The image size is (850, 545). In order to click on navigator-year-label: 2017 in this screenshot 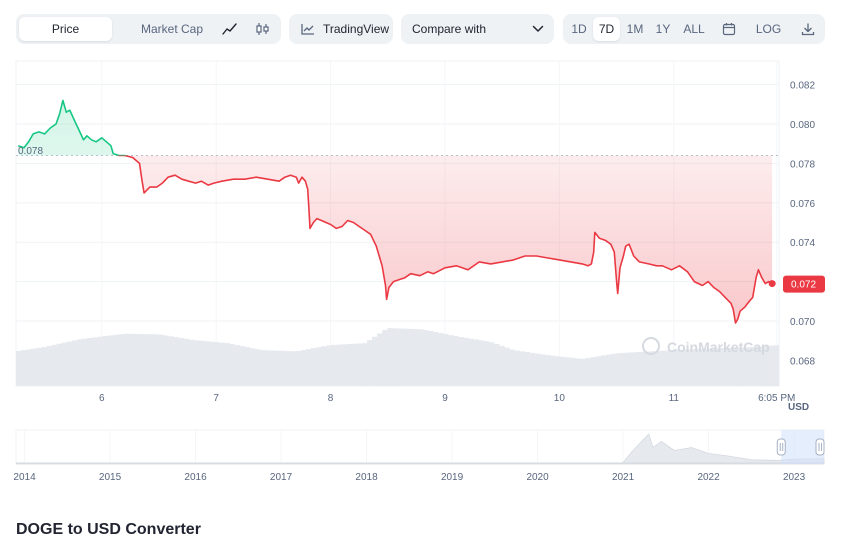, I will do `click(281, 477)`.